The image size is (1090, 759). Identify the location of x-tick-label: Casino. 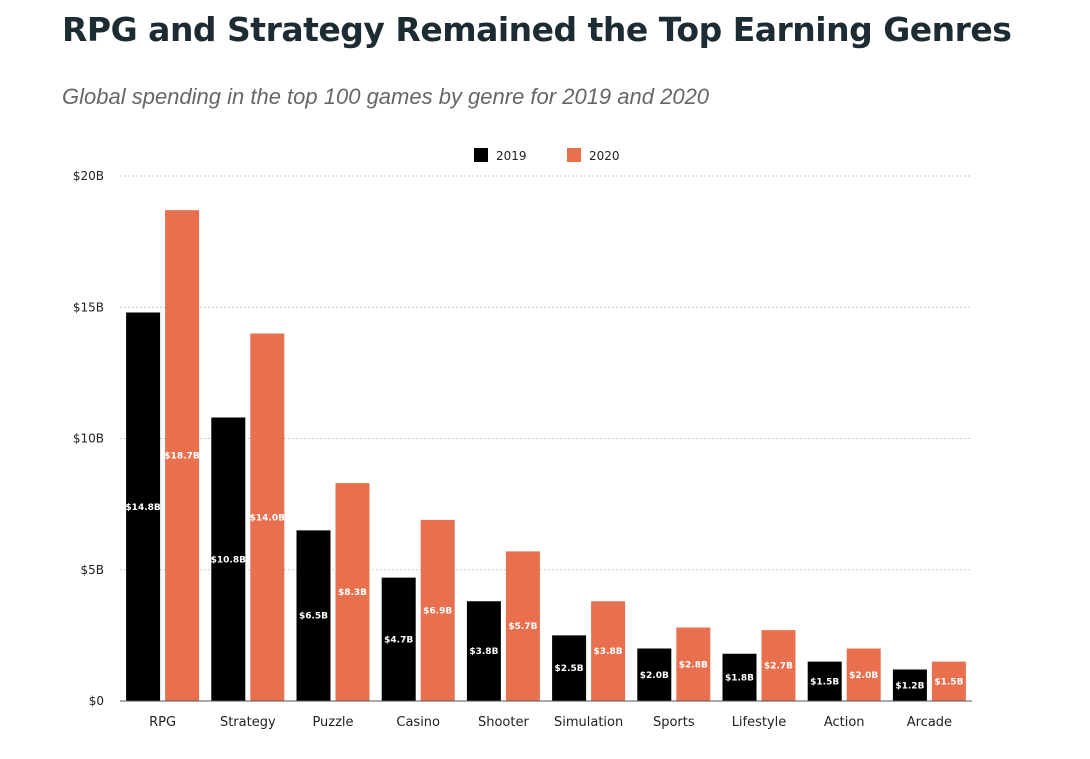
(418, 722).